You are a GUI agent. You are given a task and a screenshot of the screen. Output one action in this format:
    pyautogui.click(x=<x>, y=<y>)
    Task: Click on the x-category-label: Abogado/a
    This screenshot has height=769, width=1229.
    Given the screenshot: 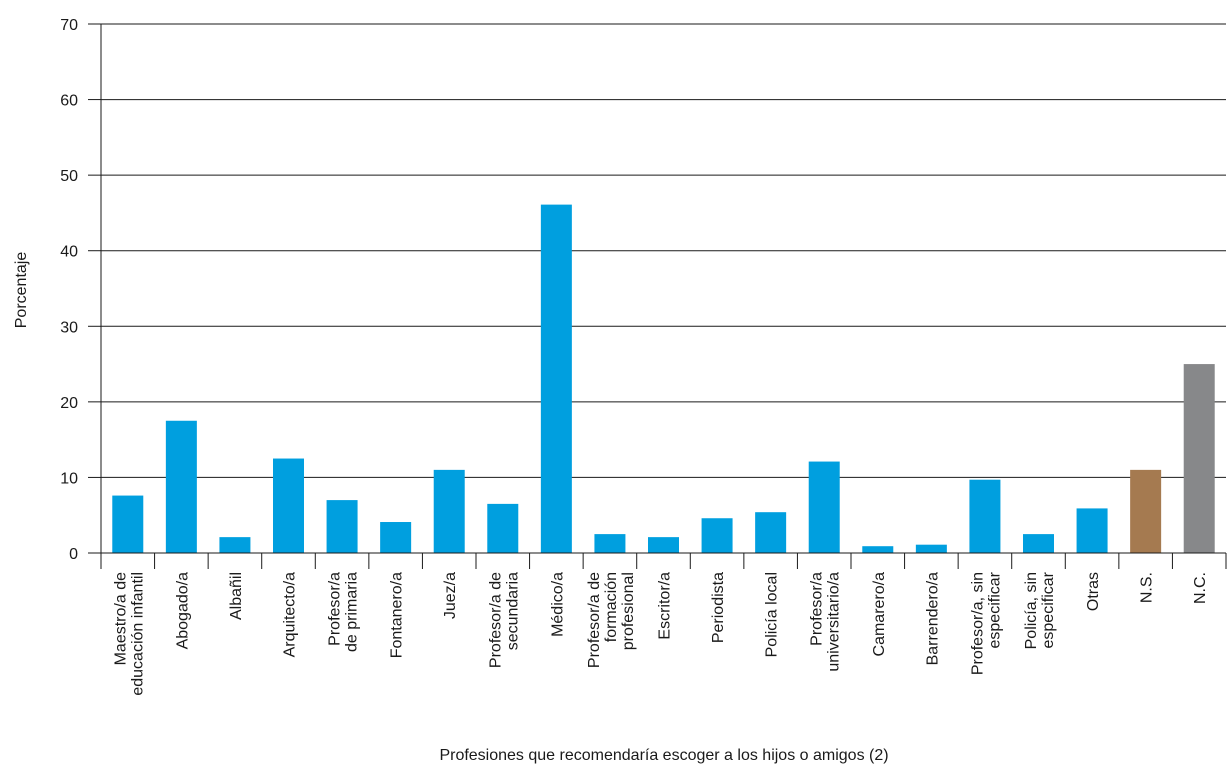 What is the action you would take?
    pyautogui.click(x=182, y=611)
    